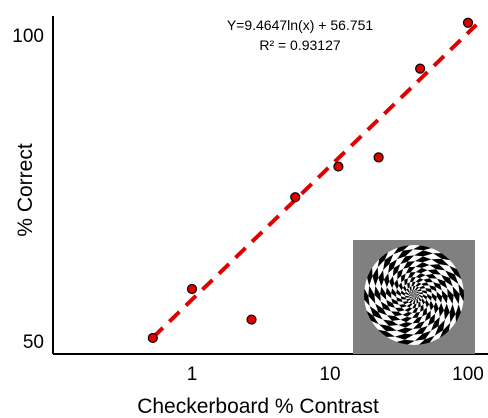 This screenshot has width=488, height=418. What do you see at coordinates (300, 45) in the screenshot?
I see `r-squared-label: R² = 0.93127` at bounding box center [300, 45].